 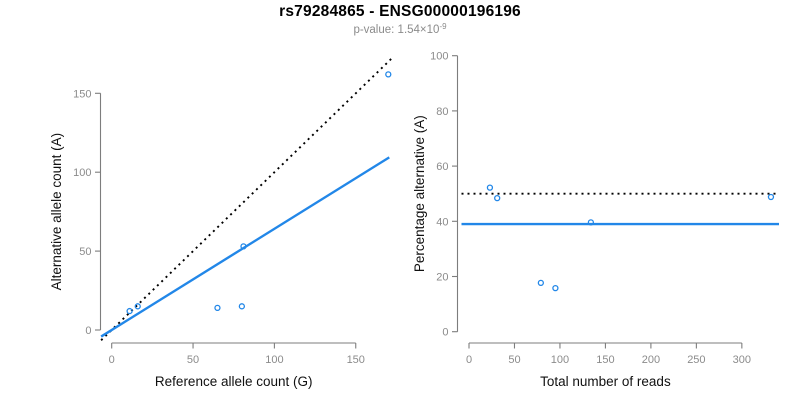 I want to click on y-axis-title: Percentage alternative (A), so click(x=419, y=193).